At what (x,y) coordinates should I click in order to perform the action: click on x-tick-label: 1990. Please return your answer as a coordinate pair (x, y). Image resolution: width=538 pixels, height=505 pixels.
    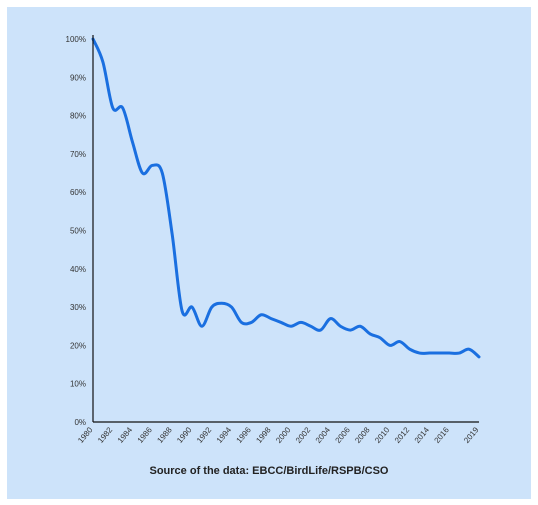
    Looking at the image, I should click on (184, 435).